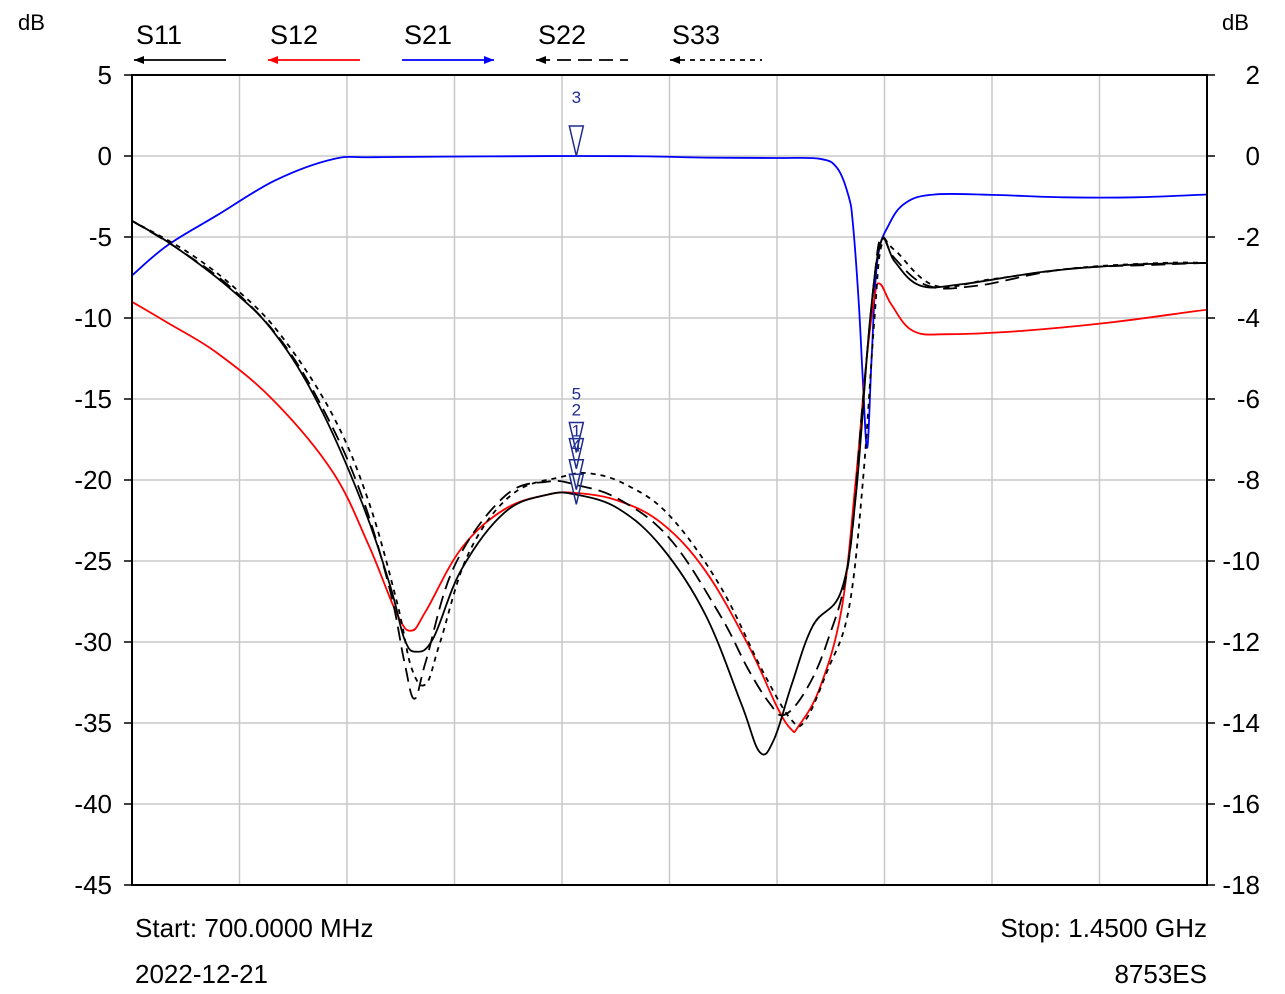 The width and height of the screenshot is (1285, 994). Describe the element at coordinates (93, 804) in the screenshot. I see `left-tick-label: -40` at that location.